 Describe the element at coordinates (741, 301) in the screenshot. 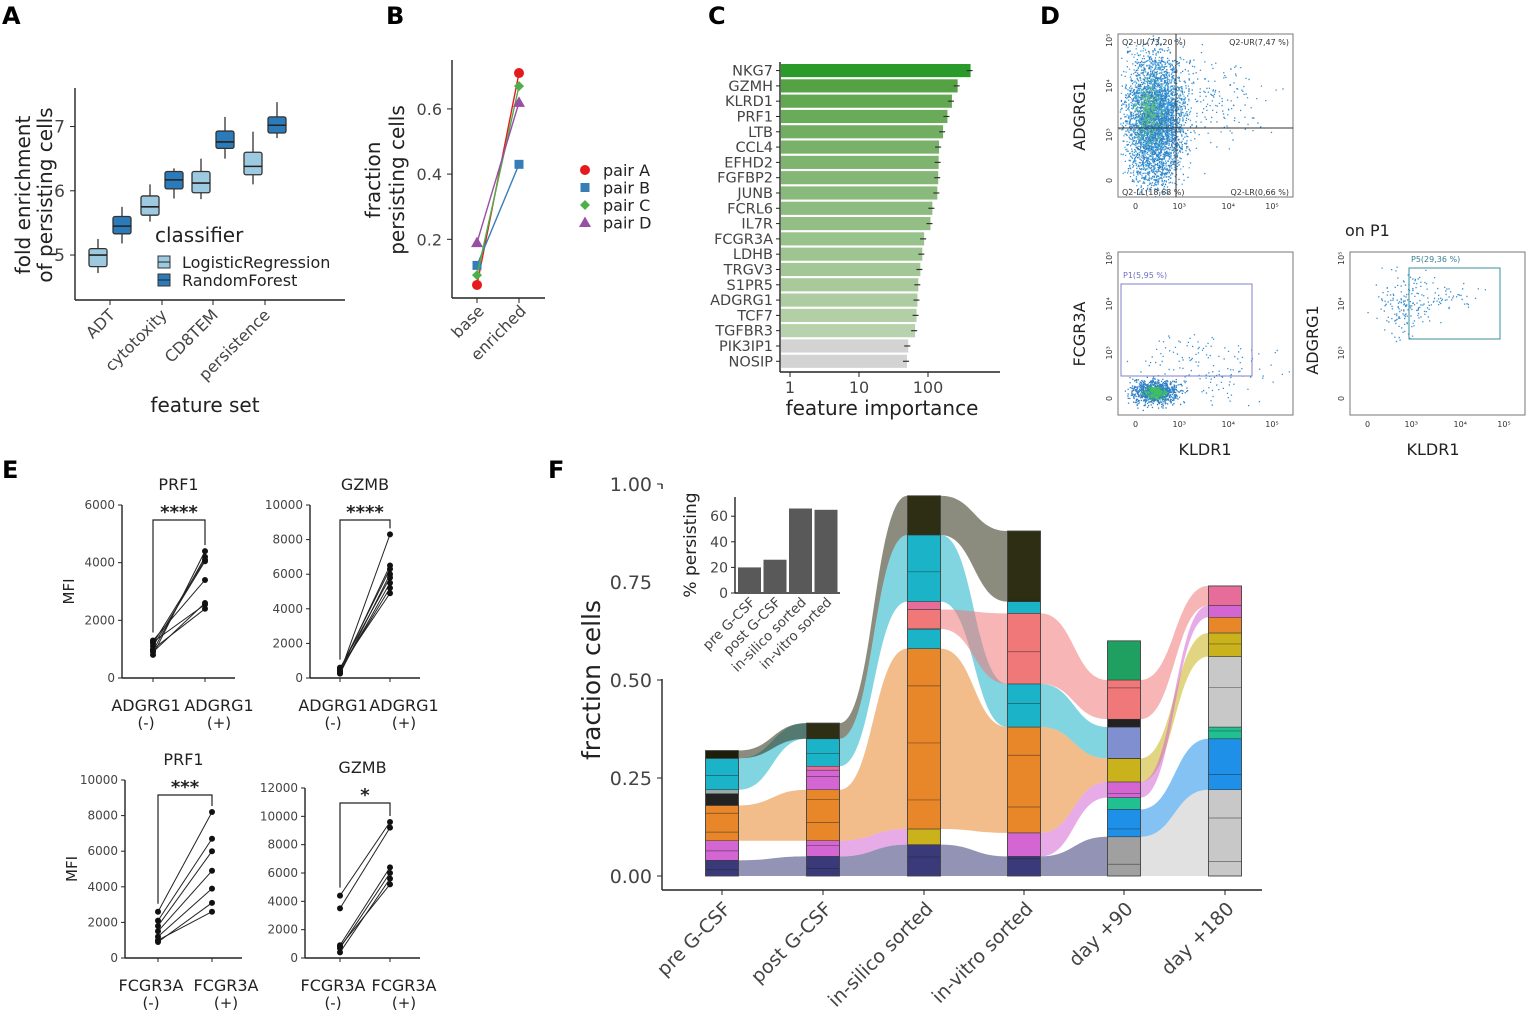

I see `c-ytick-label: ADGRG1` at that location.